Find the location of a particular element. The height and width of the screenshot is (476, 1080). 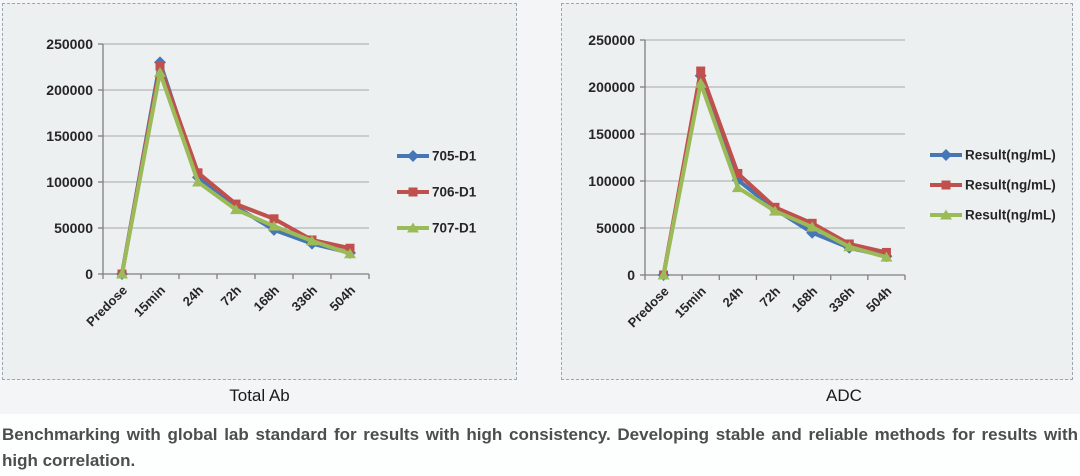

series-2-Result(ng/mL) is located at coordinates (775, 178).